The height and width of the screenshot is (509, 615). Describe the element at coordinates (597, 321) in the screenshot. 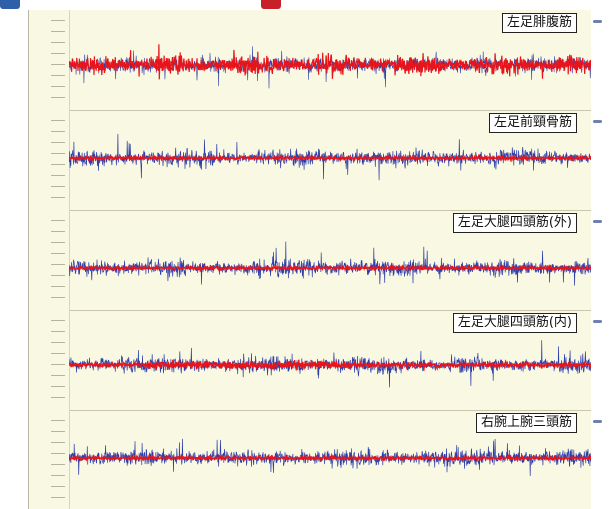

I see `channel-4-end-marker` at that location.